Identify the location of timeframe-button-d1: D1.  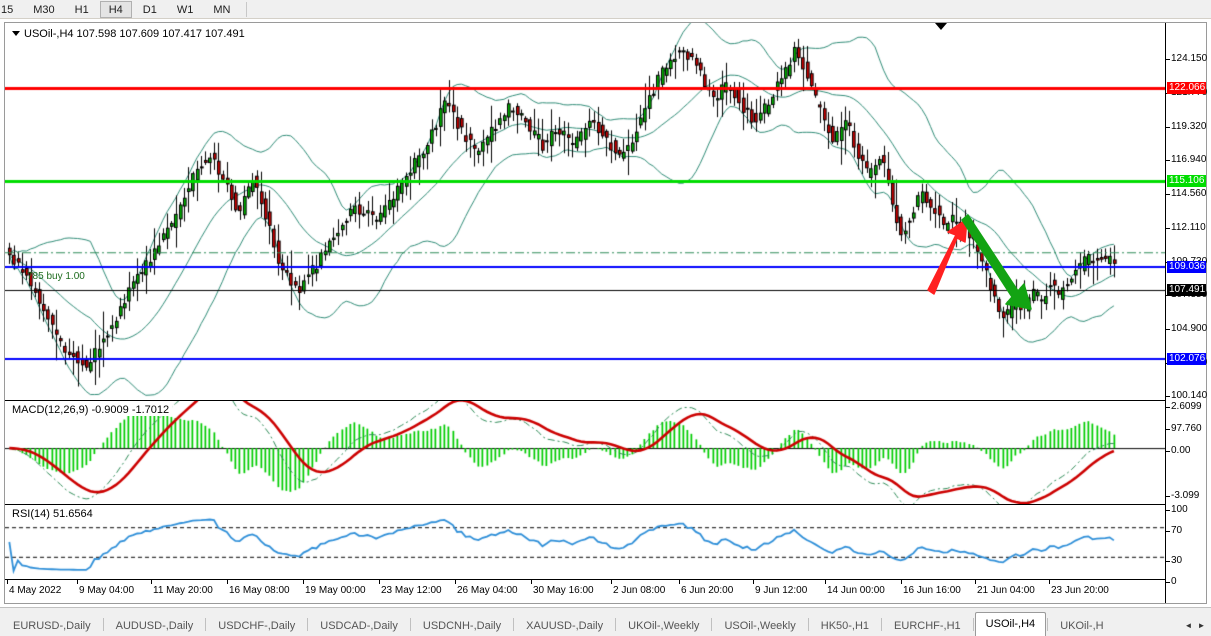
(149, 9).